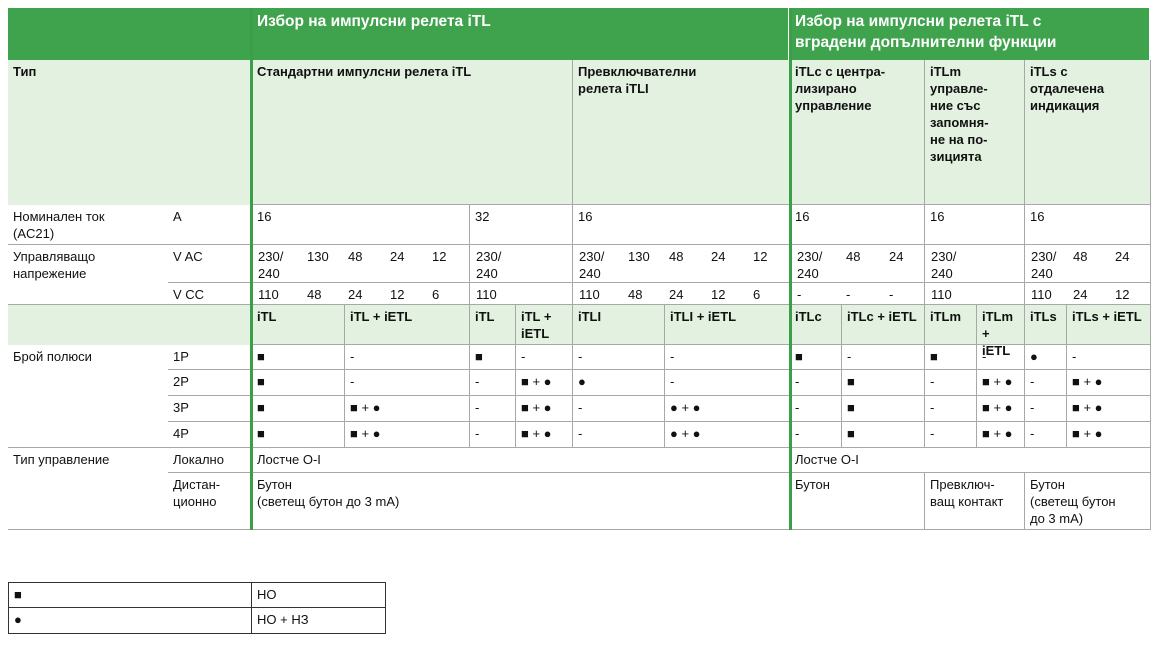 This screenshot has width=1161, height=648. I want to click on blank, so click(130, 325).